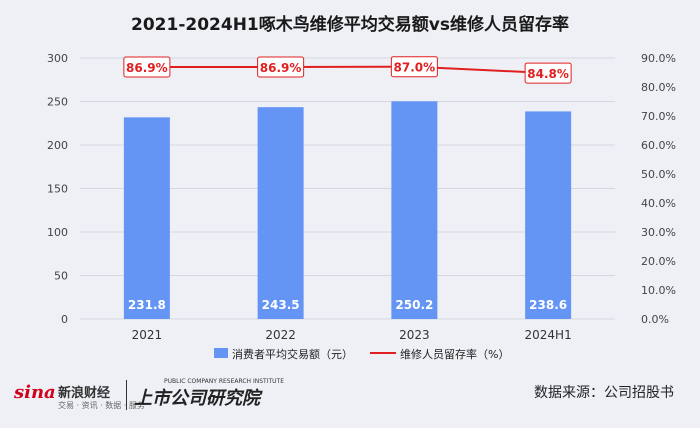 The height and width of the screenshot is (428, 700). What do you see at coordinates (101, 405) in the screenshot?
I see `sina-finance-tagline: 交易 · 资讯 · 数据 · 服务` at bounding box center [101, 405].